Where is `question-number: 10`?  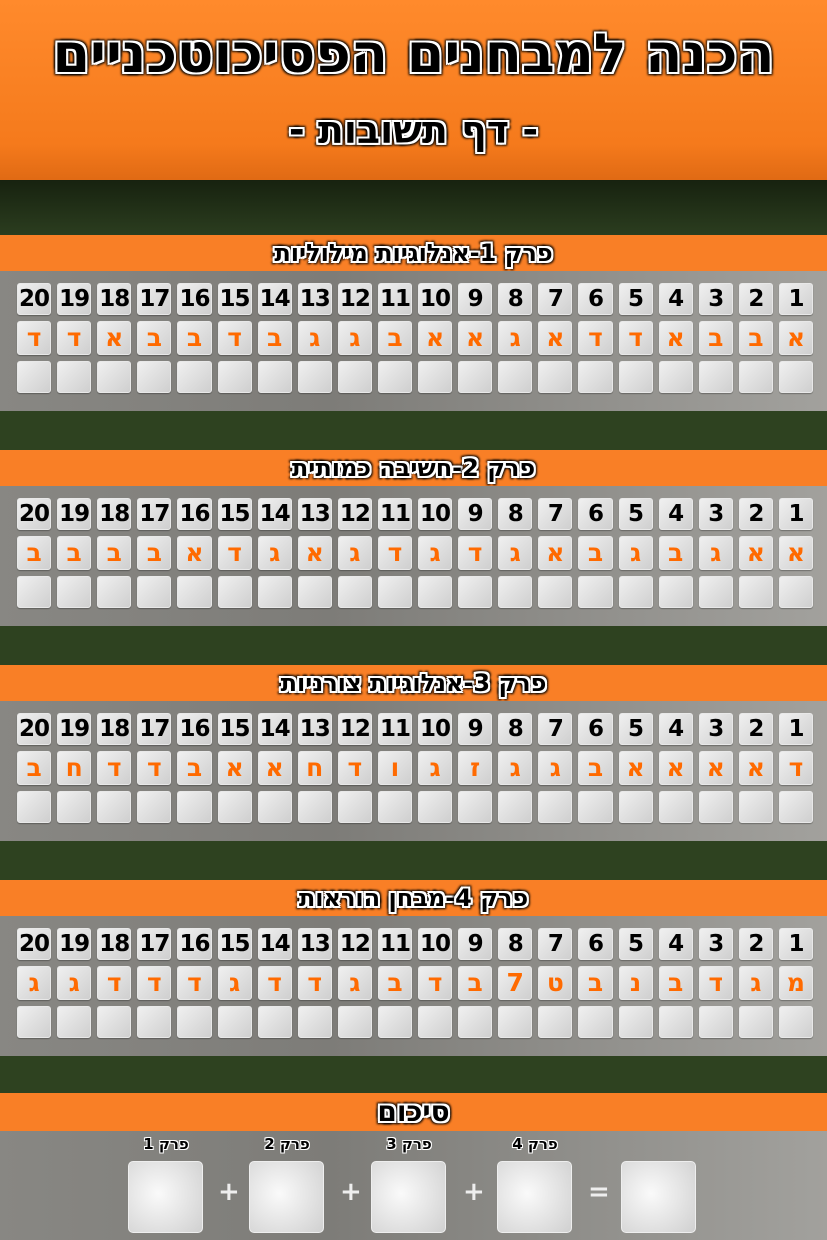 question-number: 10 is located at coordinates (435, 514).